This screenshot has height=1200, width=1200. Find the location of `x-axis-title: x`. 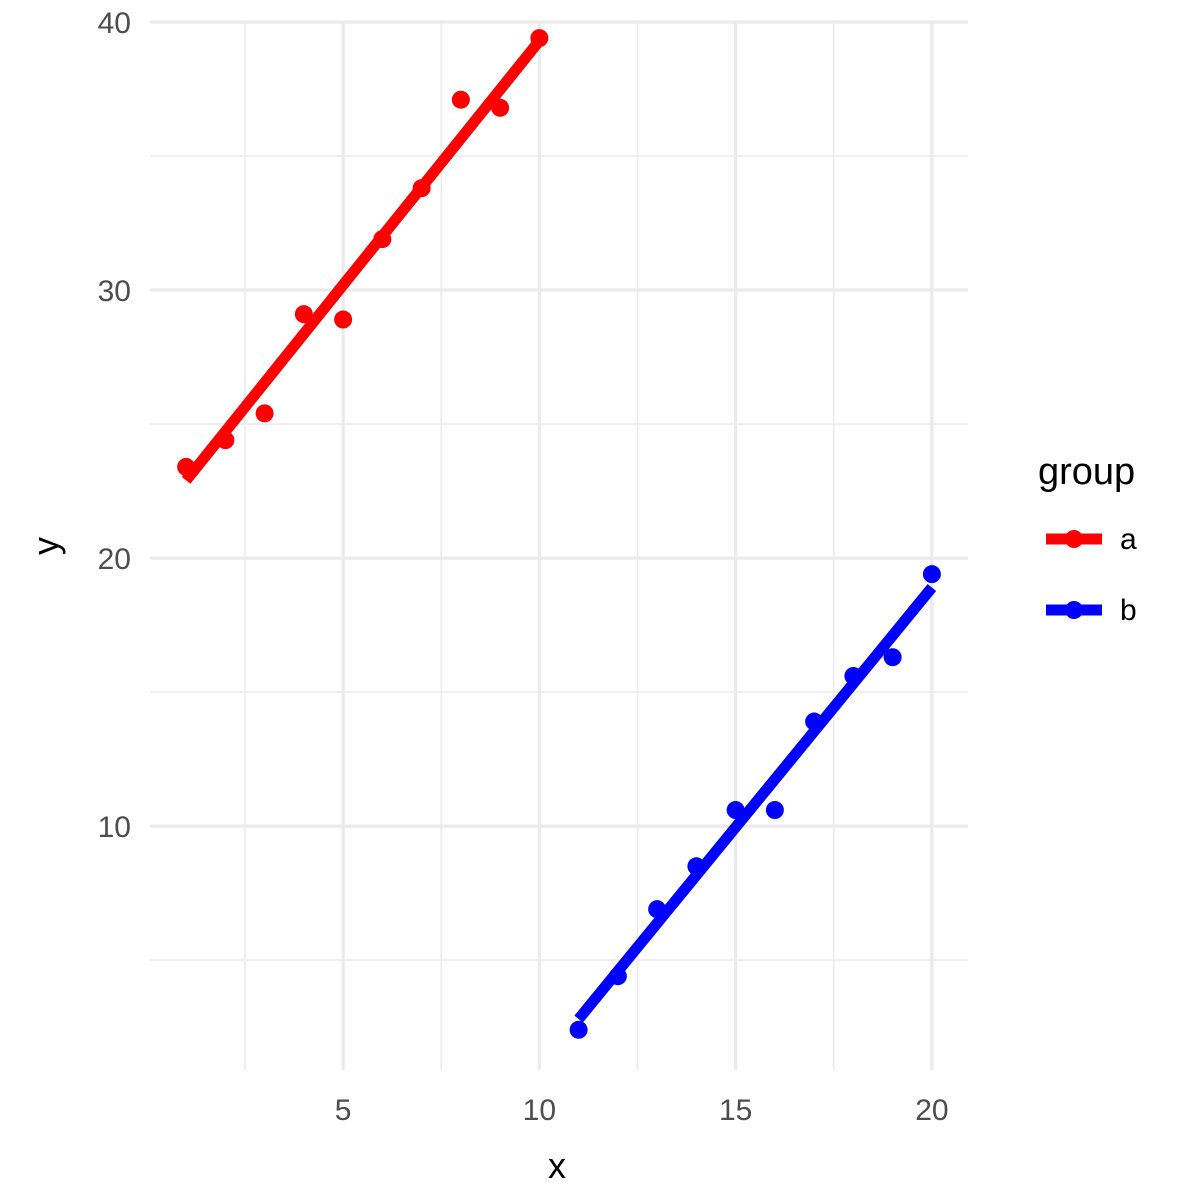

x-axis-title: x is located at coordinates (557, 1165).